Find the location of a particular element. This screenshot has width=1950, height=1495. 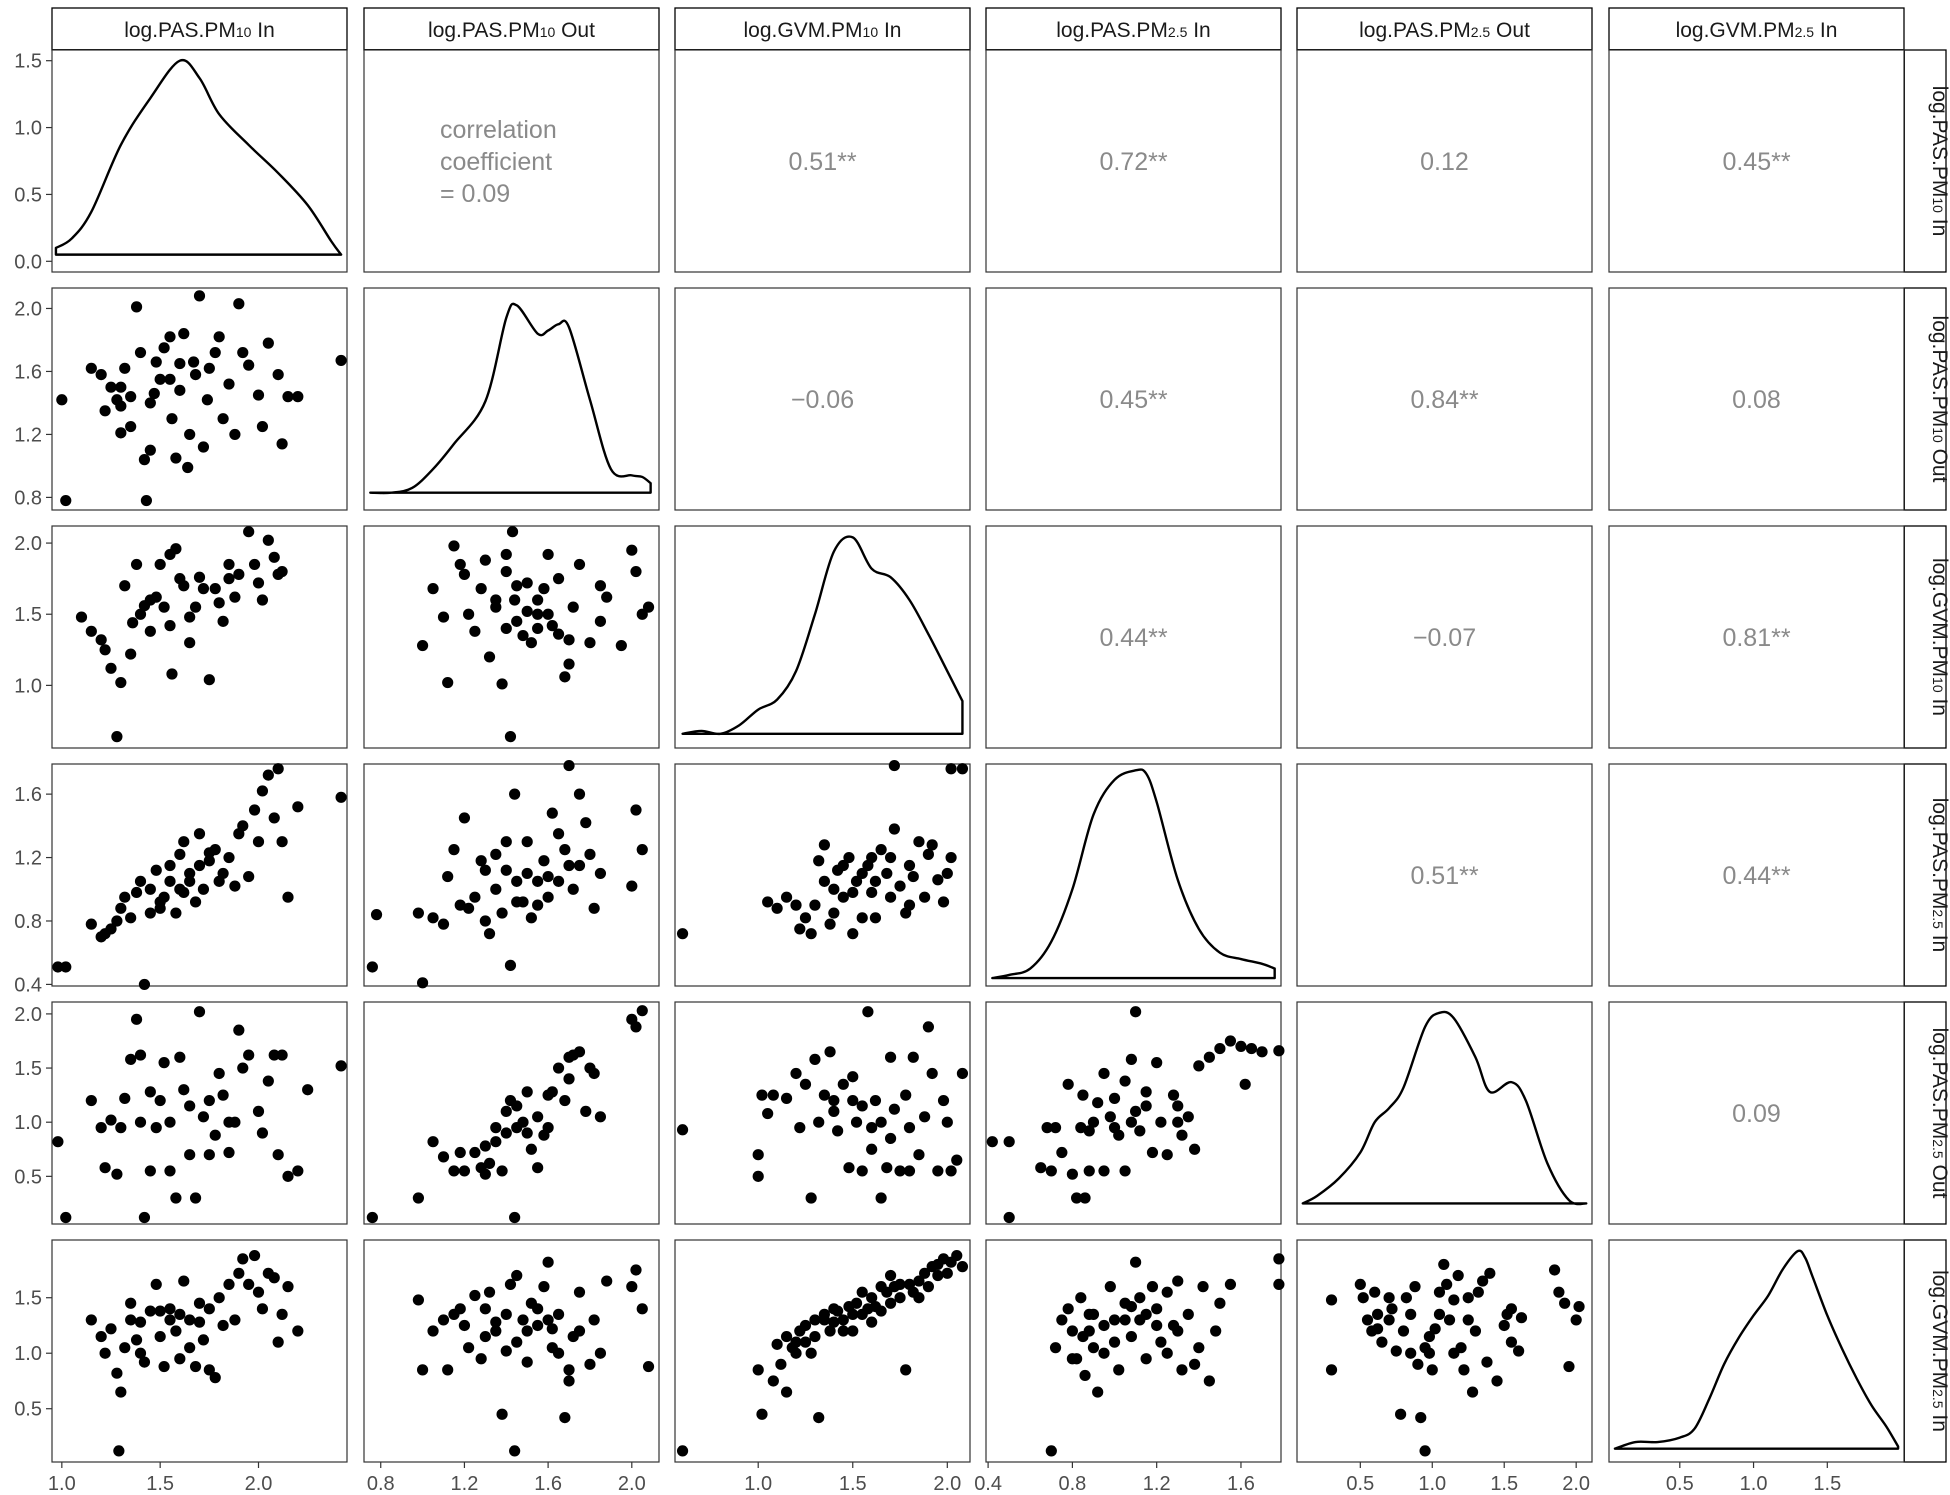

correlation-value: 0.45** is located at coordinates (1756, 162).